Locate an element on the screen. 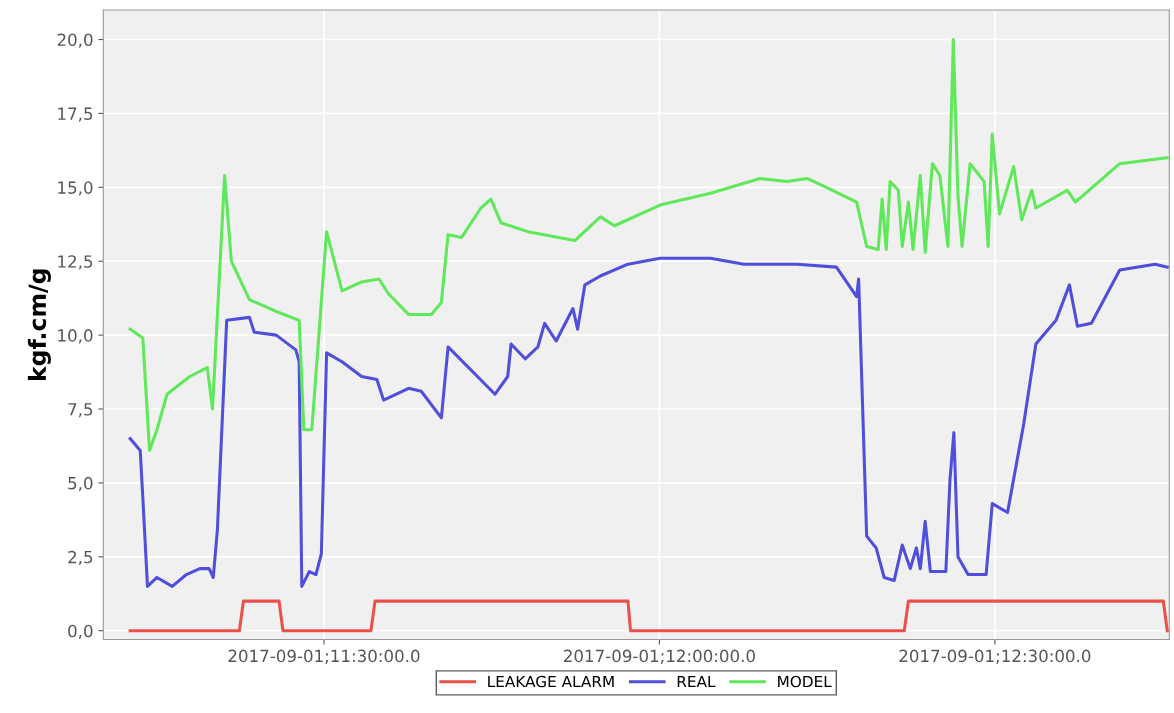 This screenshot has height=713, width=1174. x-tick-label: 2017-09-01;12:30:00.0 is located at coordinates (995, 656).